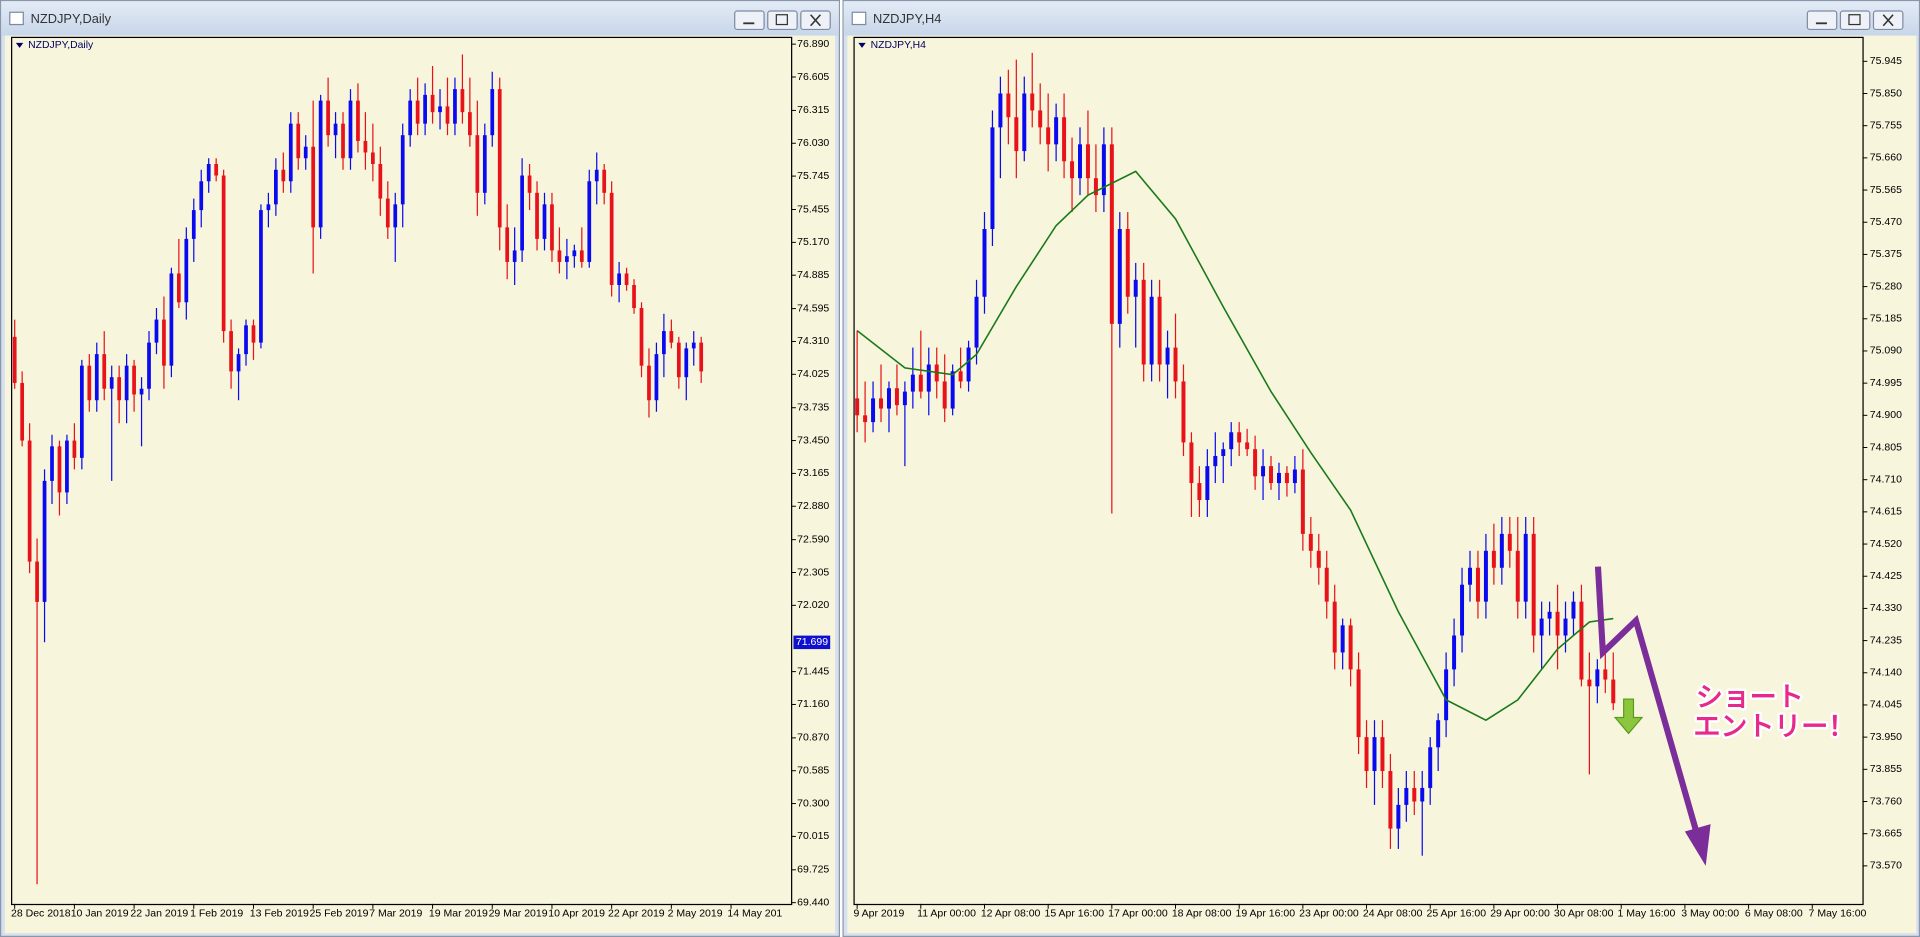 The height and width of the screenshot is (937, 1920). Describe the element at coordinates (946, 913) in the screenshot. I see `x-tick-label: 11 Apr 00:00` at that location.